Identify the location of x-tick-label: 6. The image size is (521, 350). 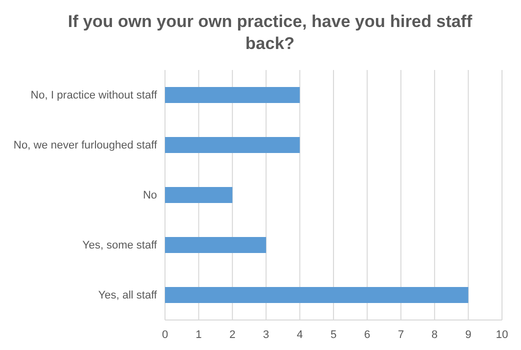
(367, 334).